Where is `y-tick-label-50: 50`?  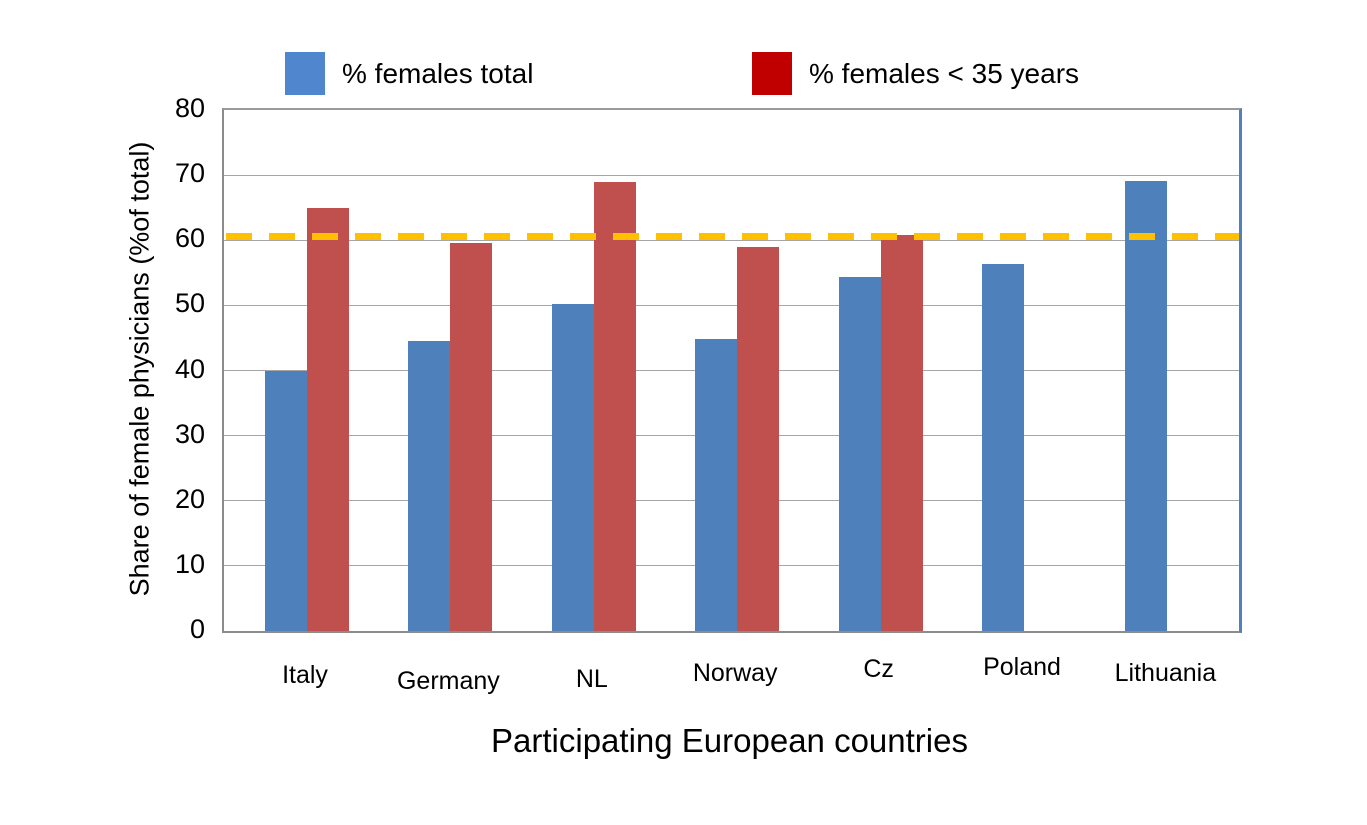 y-tick-label-50: 50 is located at coordinates (189, 303).